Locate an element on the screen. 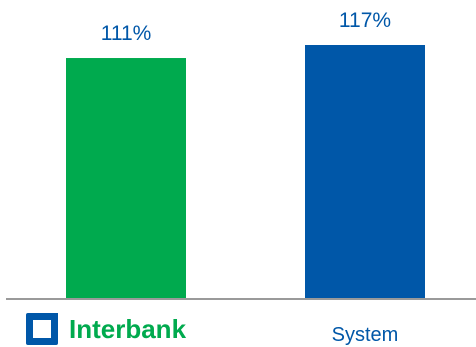  value-label-system: 117% is located at coordinates (365, 20).